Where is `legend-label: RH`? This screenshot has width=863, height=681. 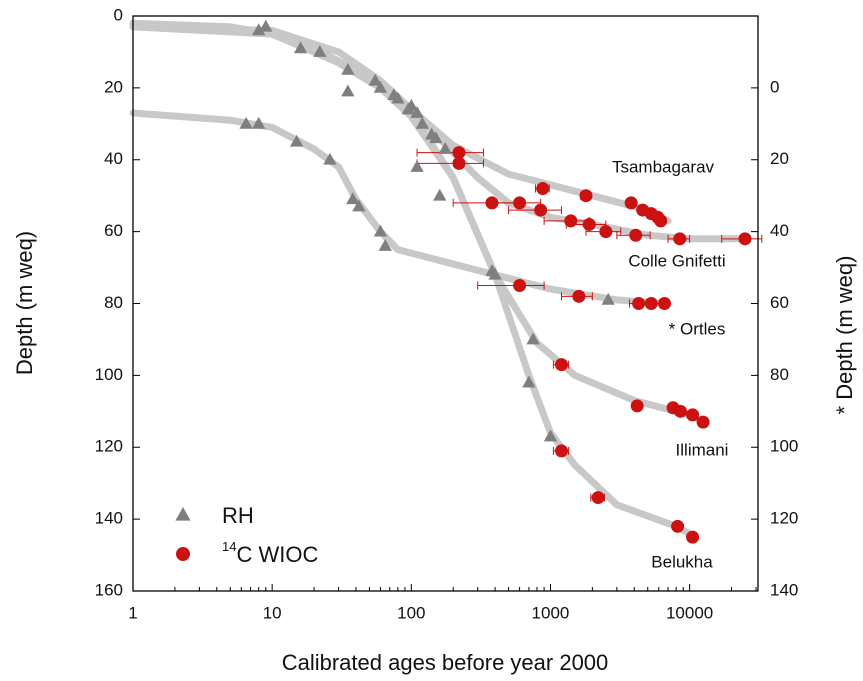 legend-label: RH is located at coordinates (238, 515).